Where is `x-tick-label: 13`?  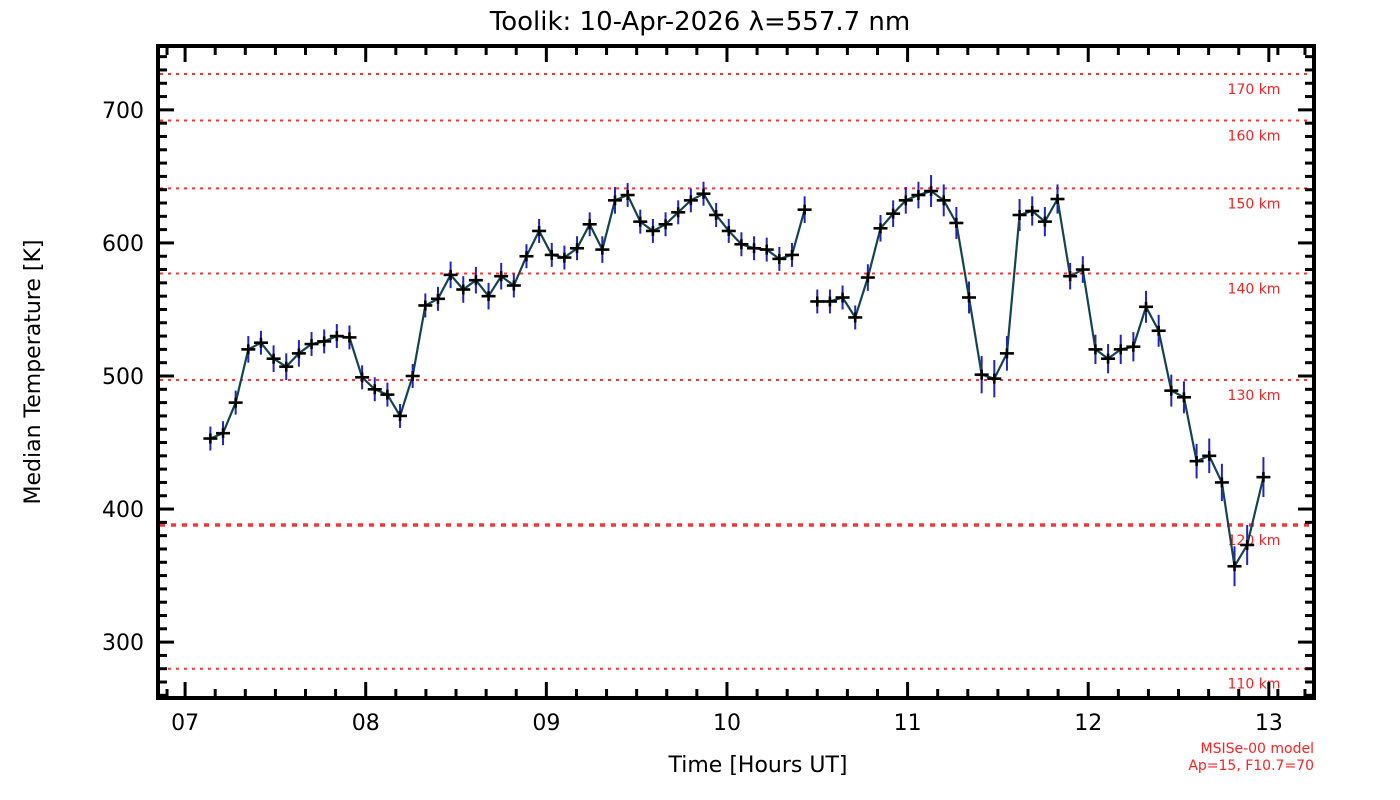
x-tick-label: 13 is located at coordinates (1269, 723).